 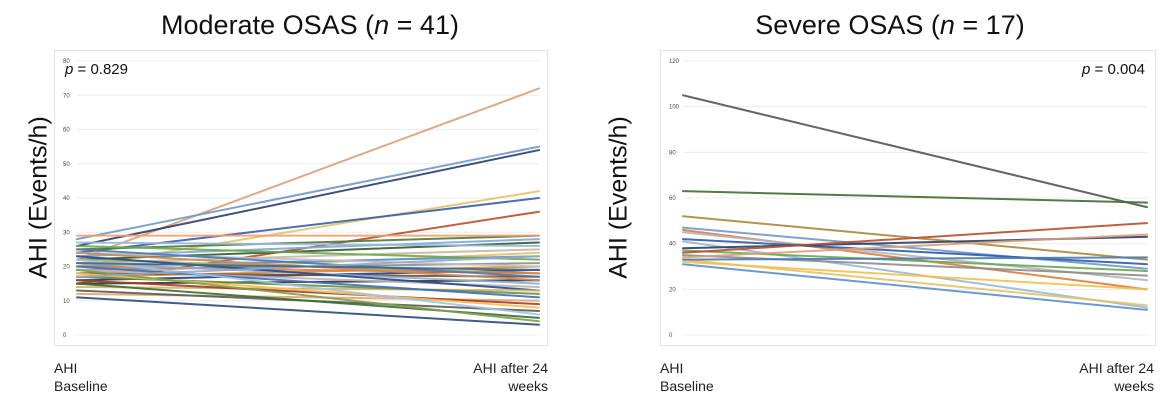 What do you see at coordinates (66, 233) in the screenshot?
I see `y-tick-label: 30` at bounding box center [66, 233].